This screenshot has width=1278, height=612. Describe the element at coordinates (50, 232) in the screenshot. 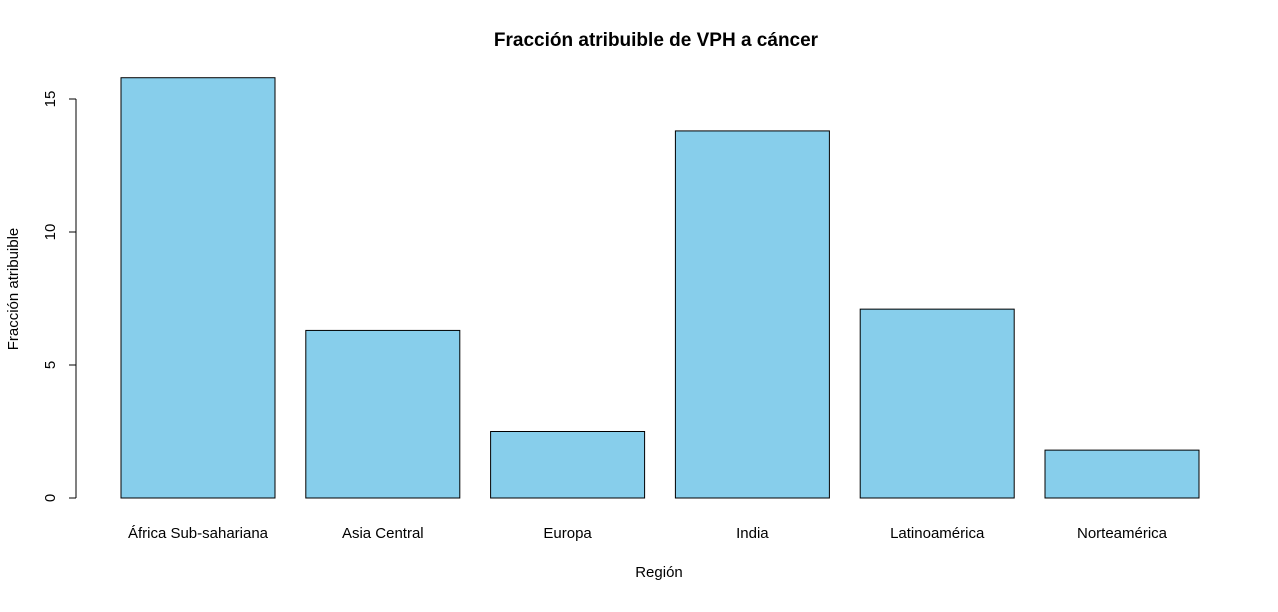

I see `y-tick-label-2: 10` at that location.